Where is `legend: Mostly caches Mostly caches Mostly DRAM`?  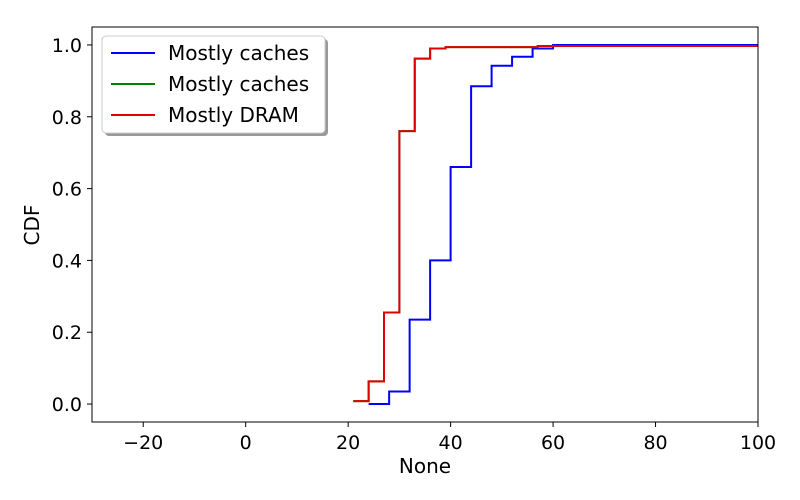
legend: Mostly caches Mostly caches Mostly DRAM is located at coordinates (214, 85).